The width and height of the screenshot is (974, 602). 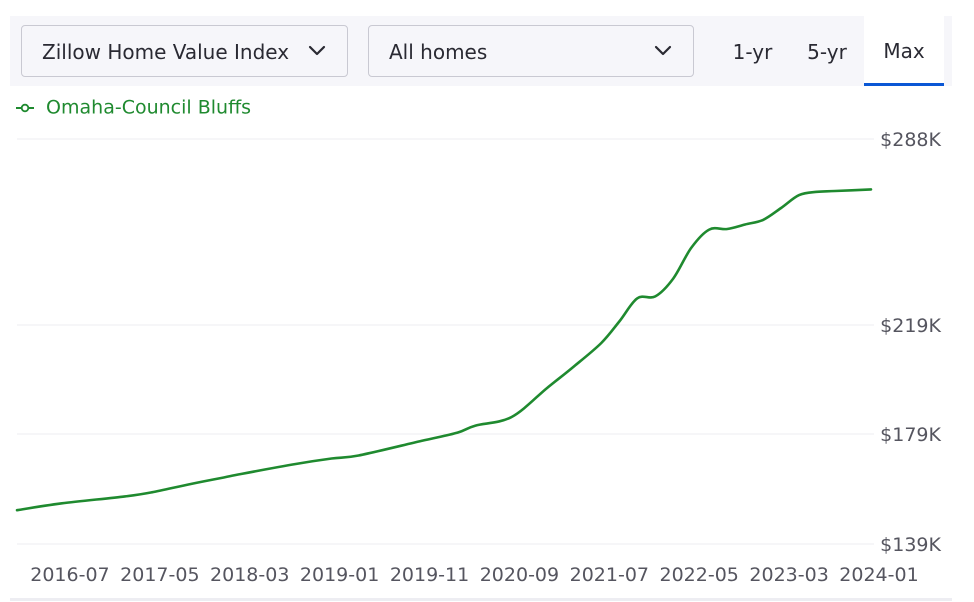 I want to click on metric-select-value: Zillow Home Value Index, so click(x=166, y=52).